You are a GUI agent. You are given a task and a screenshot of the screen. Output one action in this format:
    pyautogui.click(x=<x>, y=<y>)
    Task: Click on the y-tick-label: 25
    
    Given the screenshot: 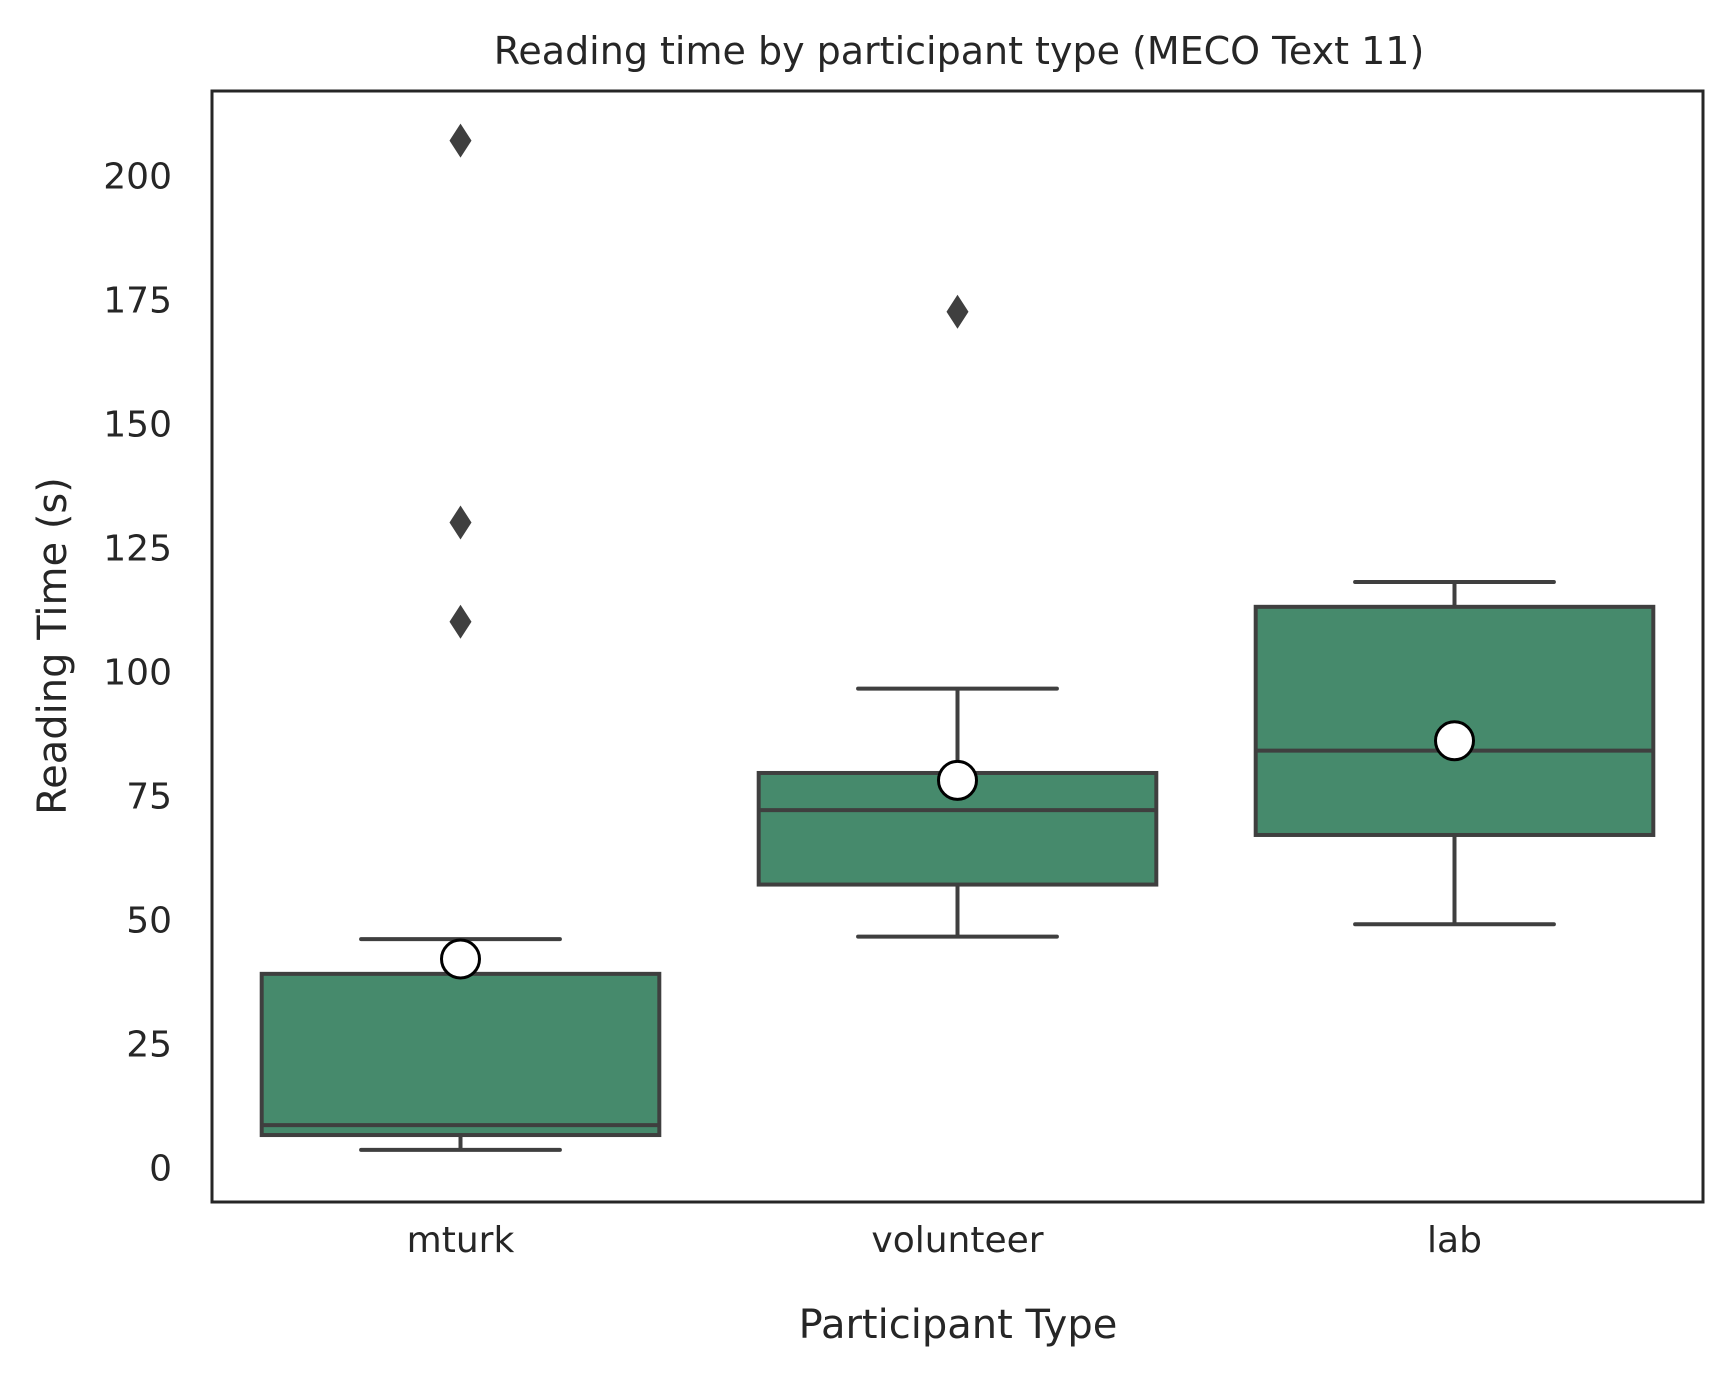 What is the action you would take?
    pyautogui.click(x=149, y=1044)
    